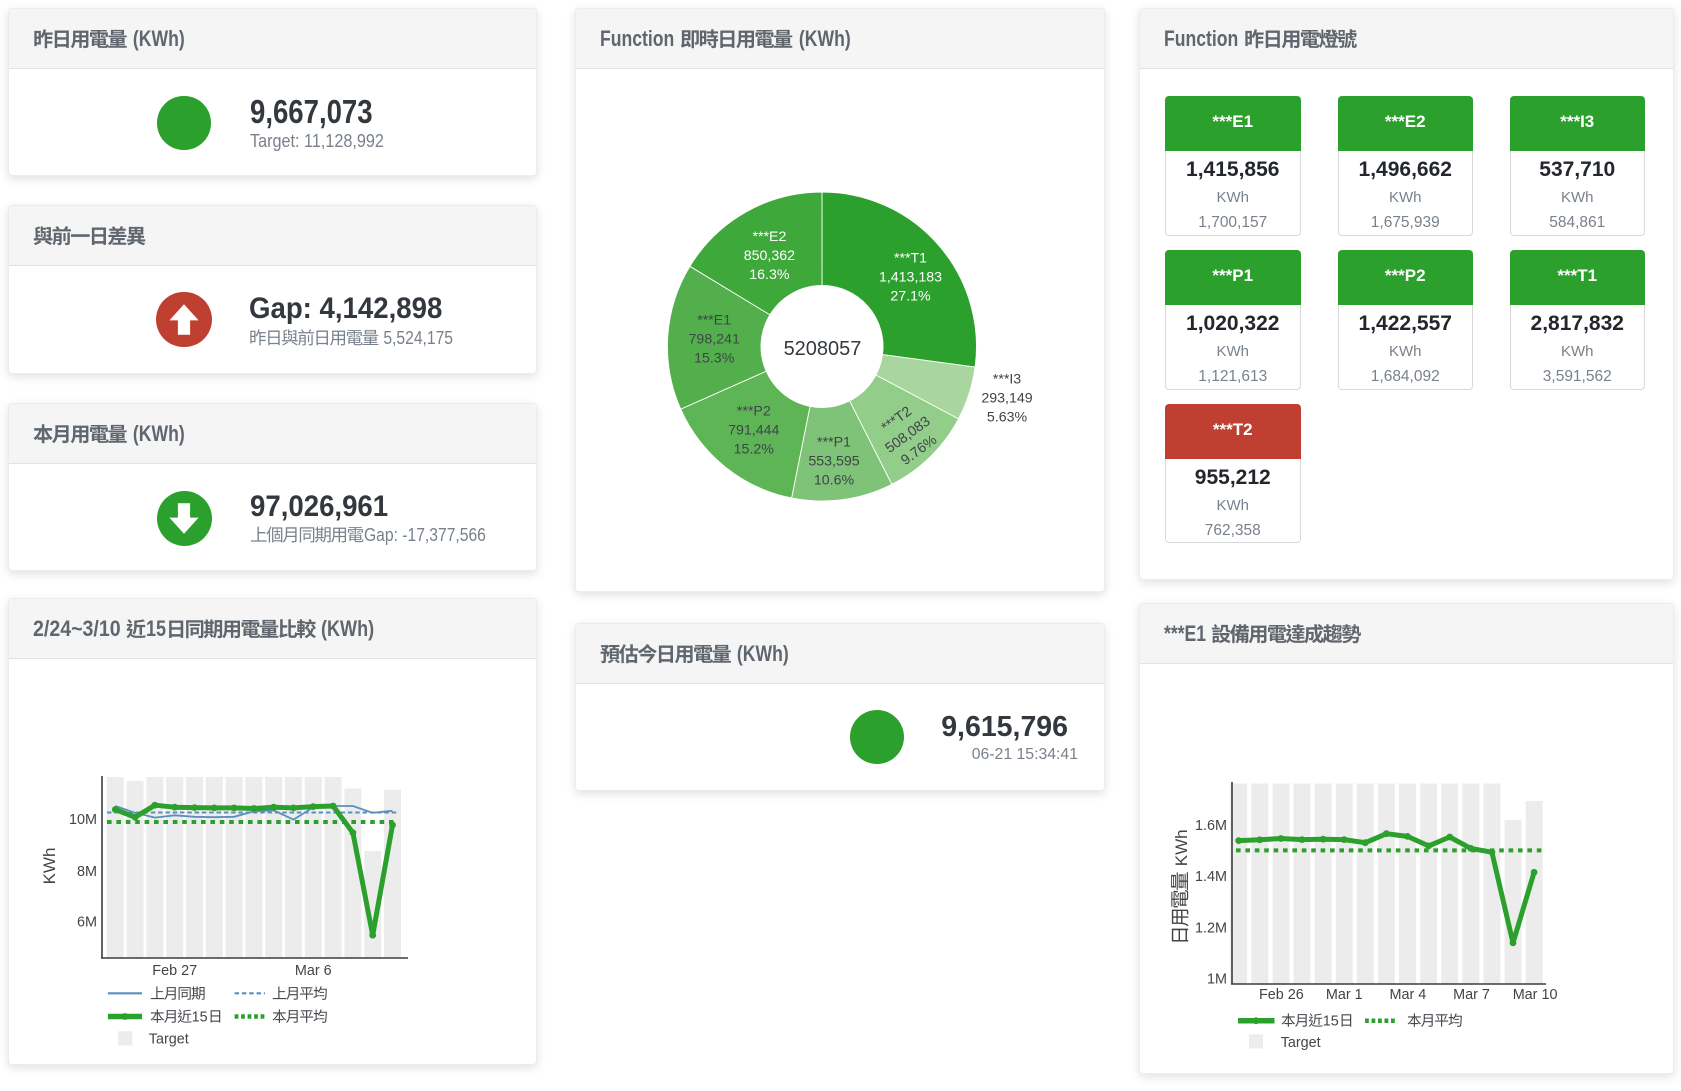 Image resolution: width=1681 pixels, height=1091 pixels. I want to click on svg-text: ***I3, so click(1007, 379).